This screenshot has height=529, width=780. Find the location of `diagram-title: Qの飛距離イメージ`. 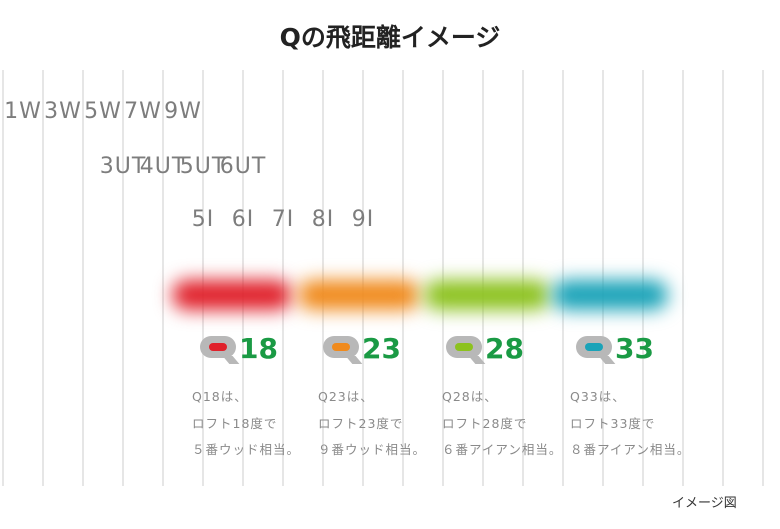

diagram-title: Qの飛距離イメージ is located at coordinates (390, 37).